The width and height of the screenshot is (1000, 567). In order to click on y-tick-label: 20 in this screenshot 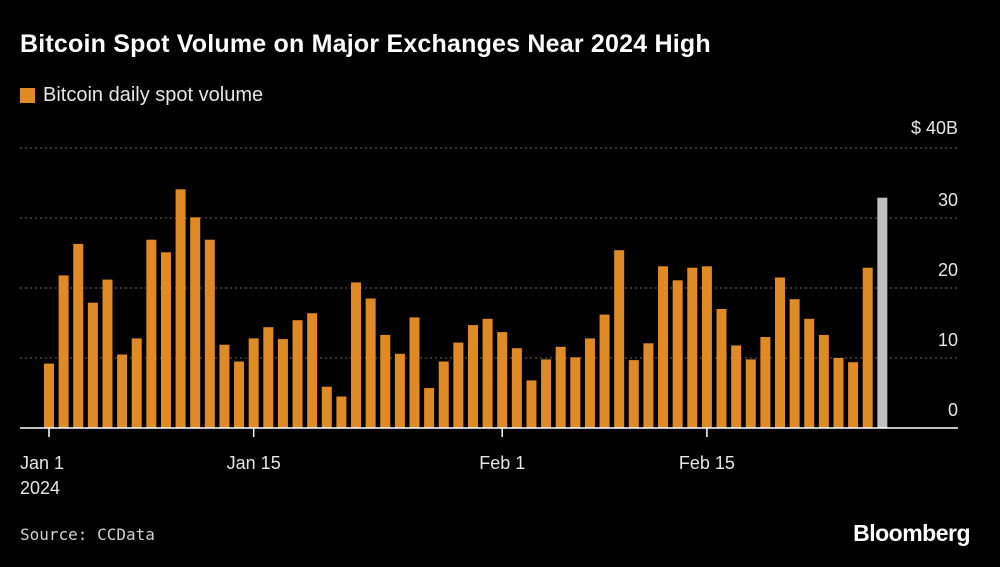, I will do `click(948, 270)`.